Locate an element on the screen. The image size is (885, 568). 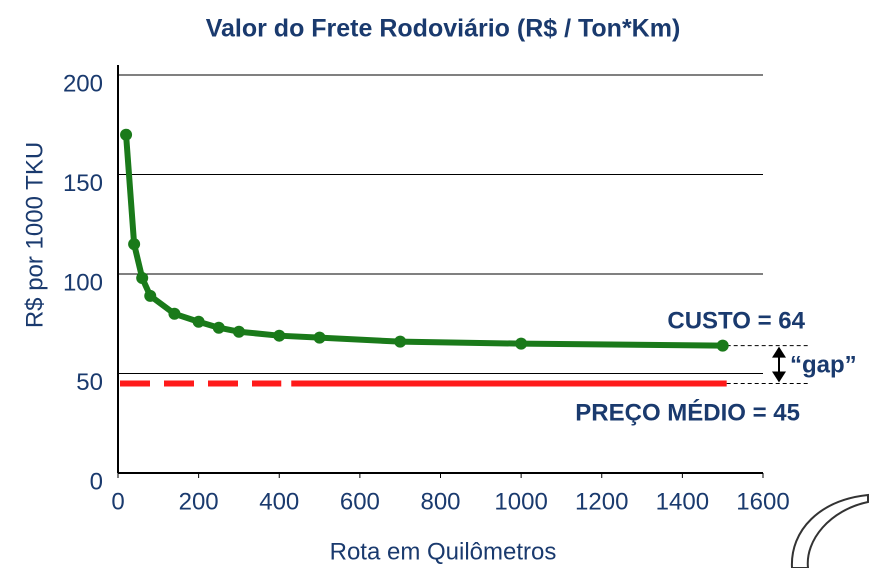
y-tick-label: 100 is located at coordinates (83, 282).